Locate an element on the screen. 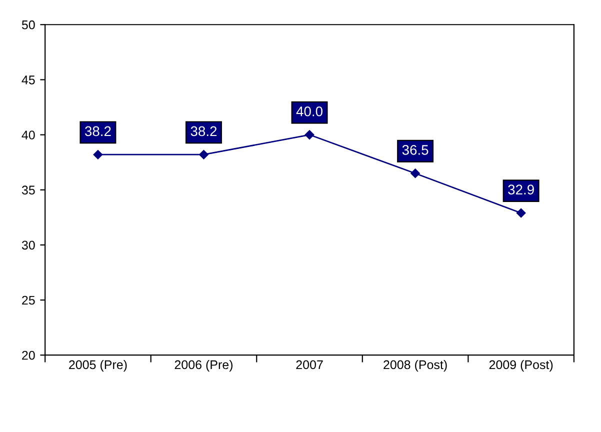 This screenshot has height=432, width=601. y-tick-label: 50 is located at coordinates (28, 25).